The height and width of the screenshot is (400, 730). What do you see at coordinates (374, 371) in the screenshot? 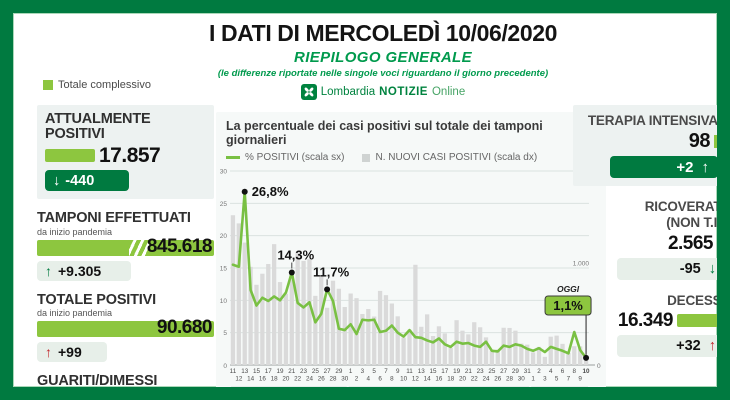
I see `svg-text: 5` at bounding box center [374, 371].